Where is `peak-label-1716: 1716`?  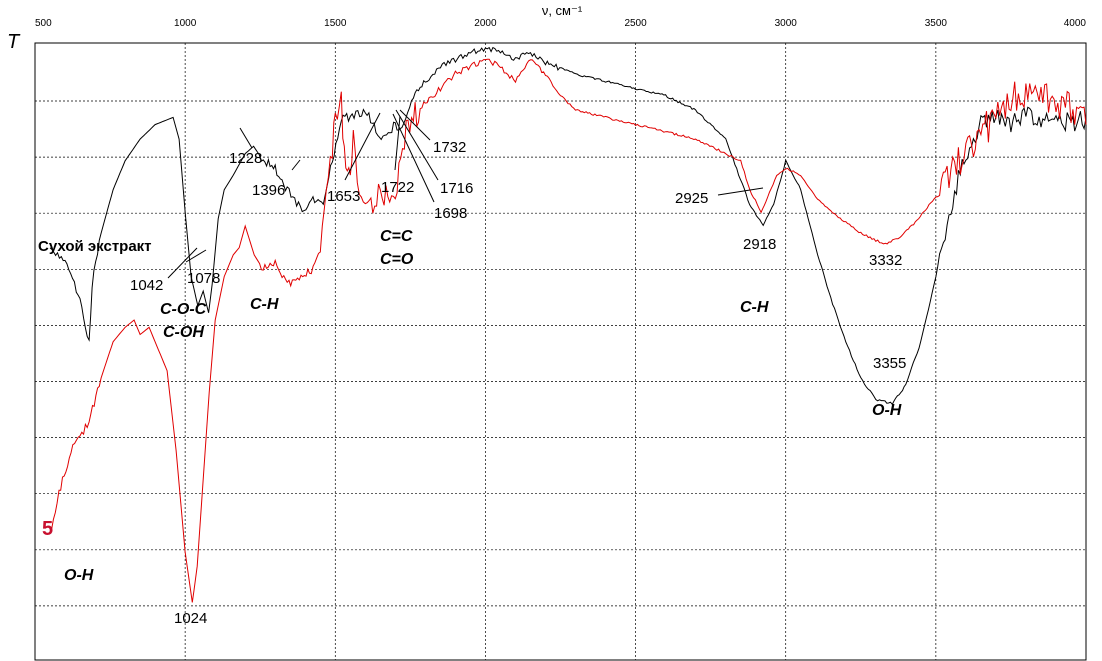
peak-label-1716: 1716 is located at coordinates (456, 188).